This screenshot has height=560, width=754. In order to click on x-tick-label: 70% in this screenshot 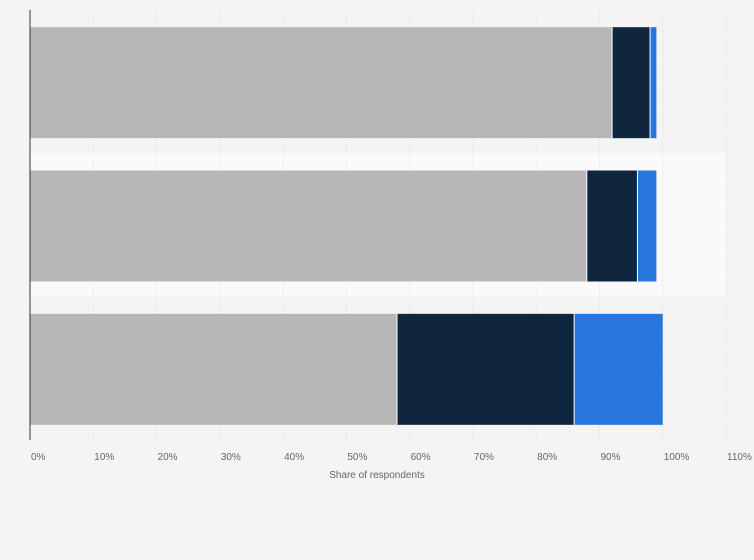, I will do `click(484, 457)`.